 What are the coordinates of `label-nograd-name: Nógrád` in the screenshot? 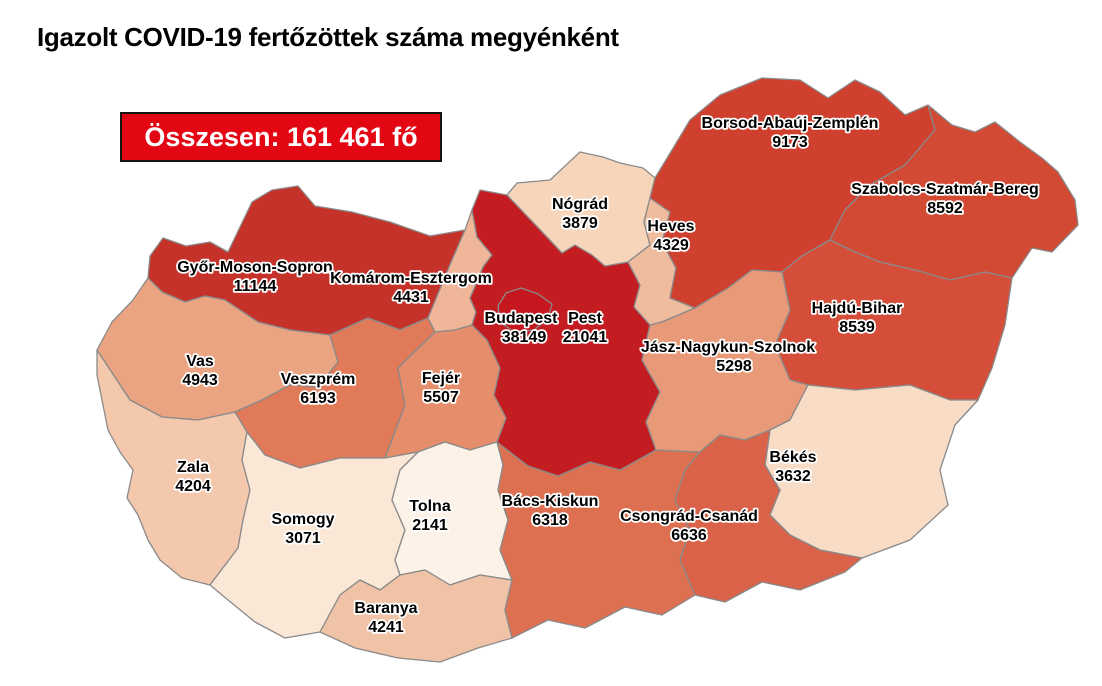 It's located at (580, 204).